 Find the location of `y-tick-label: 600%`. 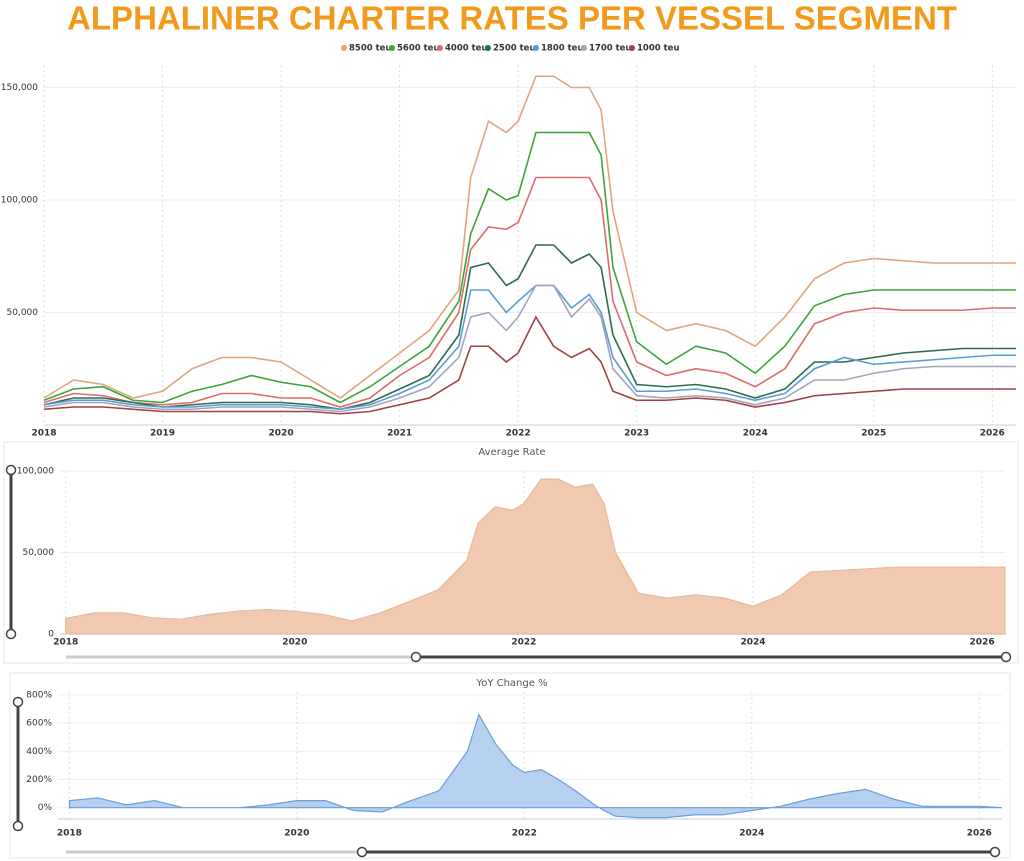

y-tick-label: 600% is located at coordinates (39, 724).